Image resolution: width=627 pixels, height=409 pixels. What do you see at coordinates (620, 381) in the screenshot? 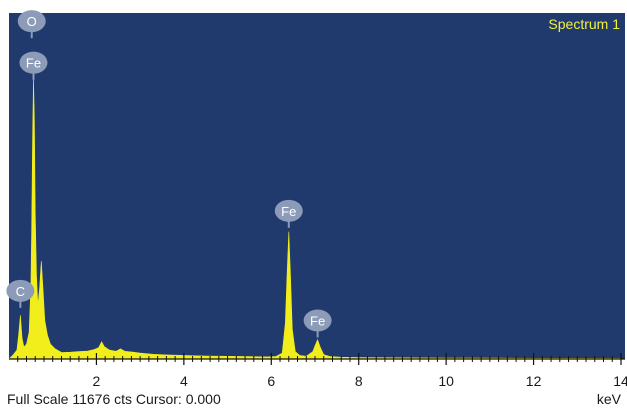
I see `x-tick-label: 14` at bounding box center [620, 381].